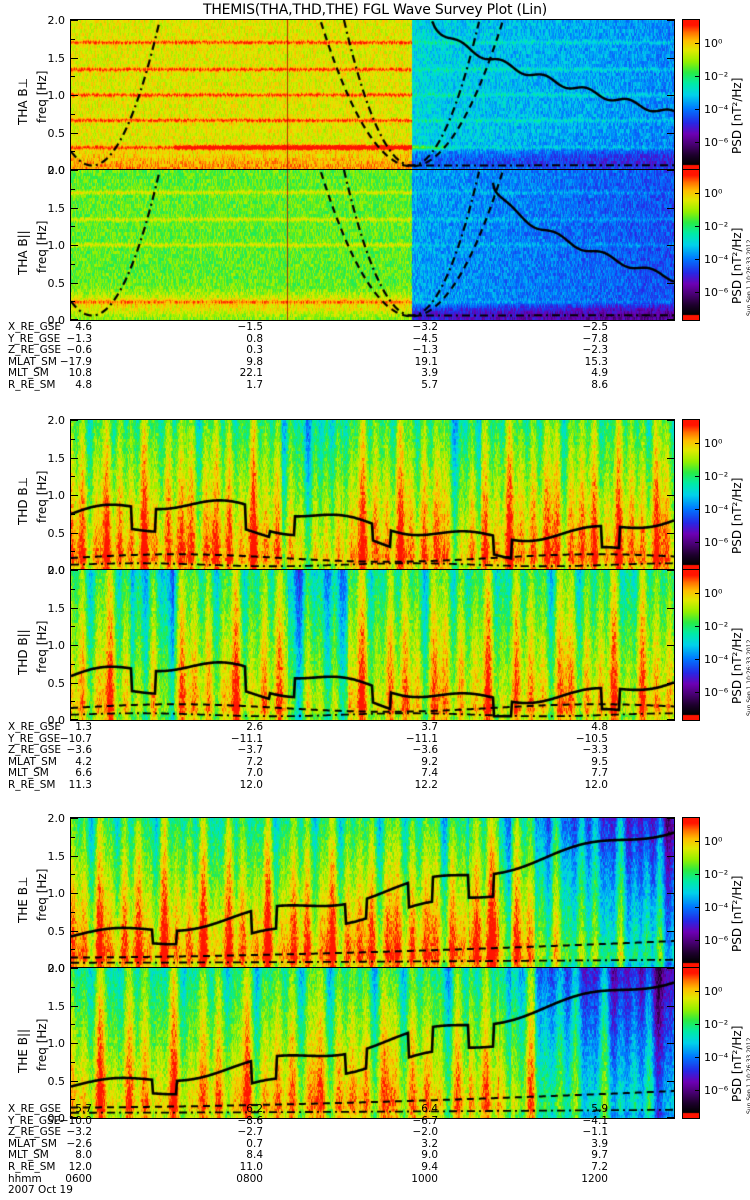  What do you see at coordinates (713, 594) in the screenshot?
I see `colorbar-tick-label: 10⁰` at bounding box center [713, 594].